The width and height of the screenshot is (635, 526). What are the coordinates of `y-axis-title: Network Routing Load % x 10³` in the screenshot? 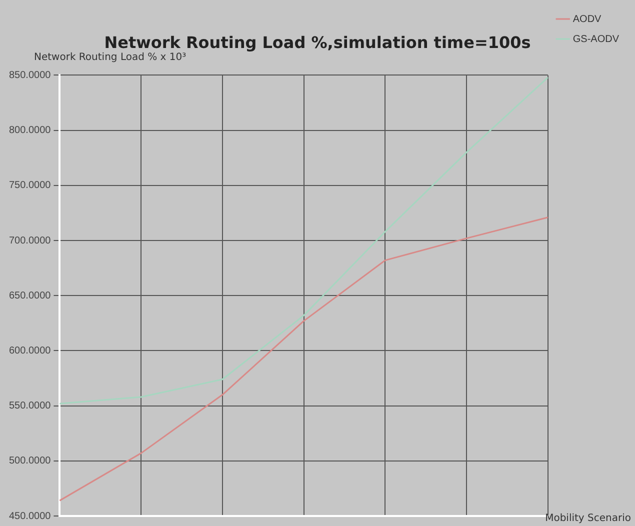 It's located at (110, 57).